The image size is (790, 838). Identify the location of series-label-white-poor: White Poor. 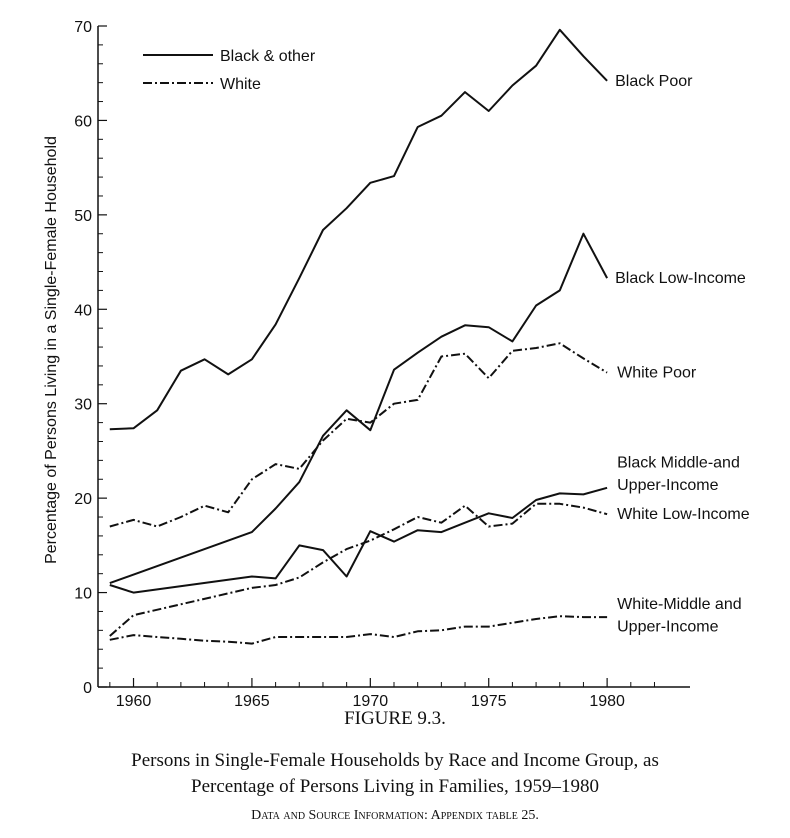
(657, 373).